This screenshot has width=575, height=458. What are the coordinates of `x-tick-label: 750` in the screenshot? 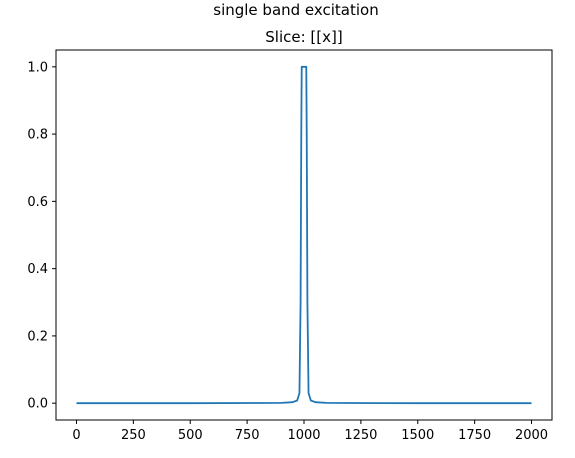 It's located at (247, 435).